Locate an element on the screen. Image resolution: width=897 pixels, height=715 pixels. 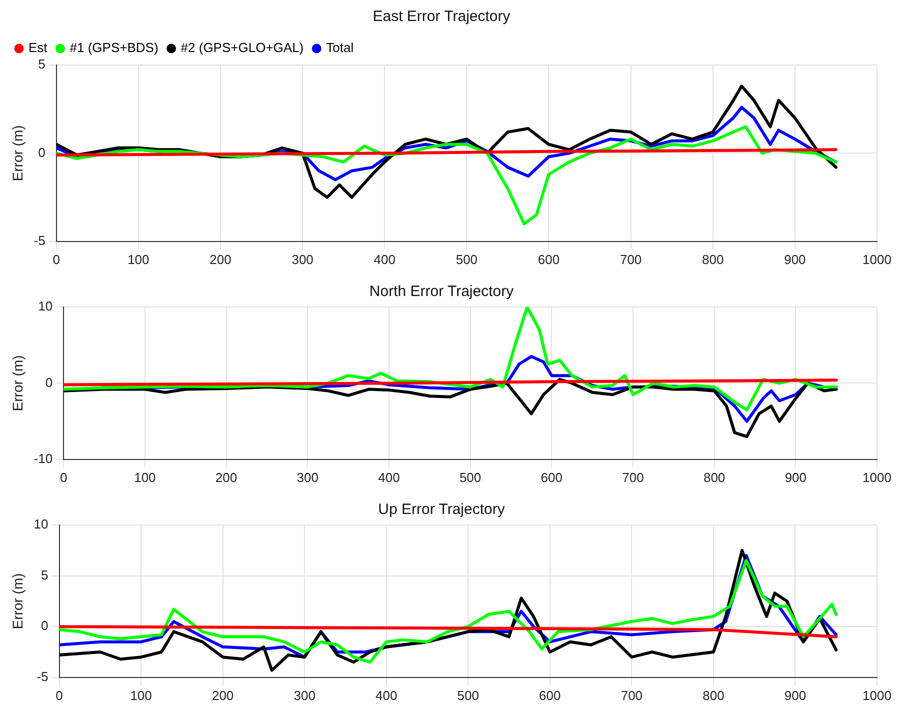
chart-title: Up Error Trajectory is located at coordinates (442, 509).